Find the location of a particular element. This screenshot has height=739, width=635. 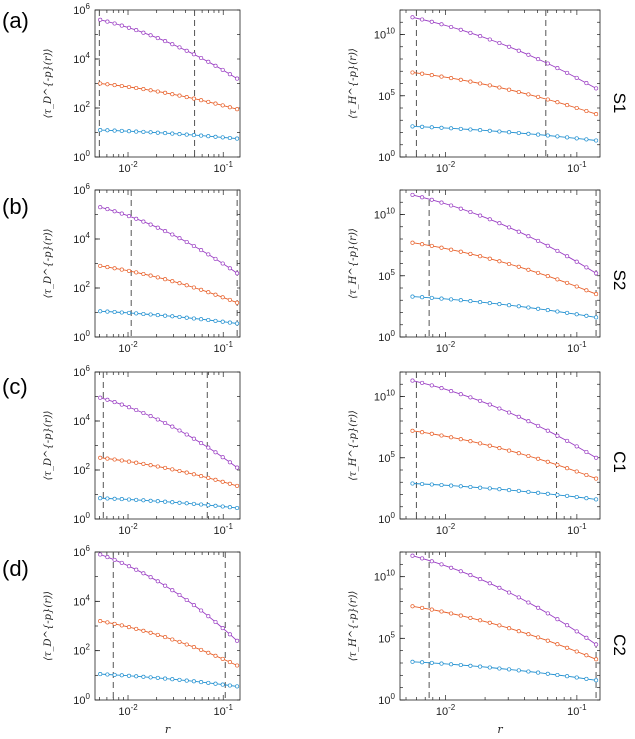

panel-letter: (c) is located at coordinates (15, 386).